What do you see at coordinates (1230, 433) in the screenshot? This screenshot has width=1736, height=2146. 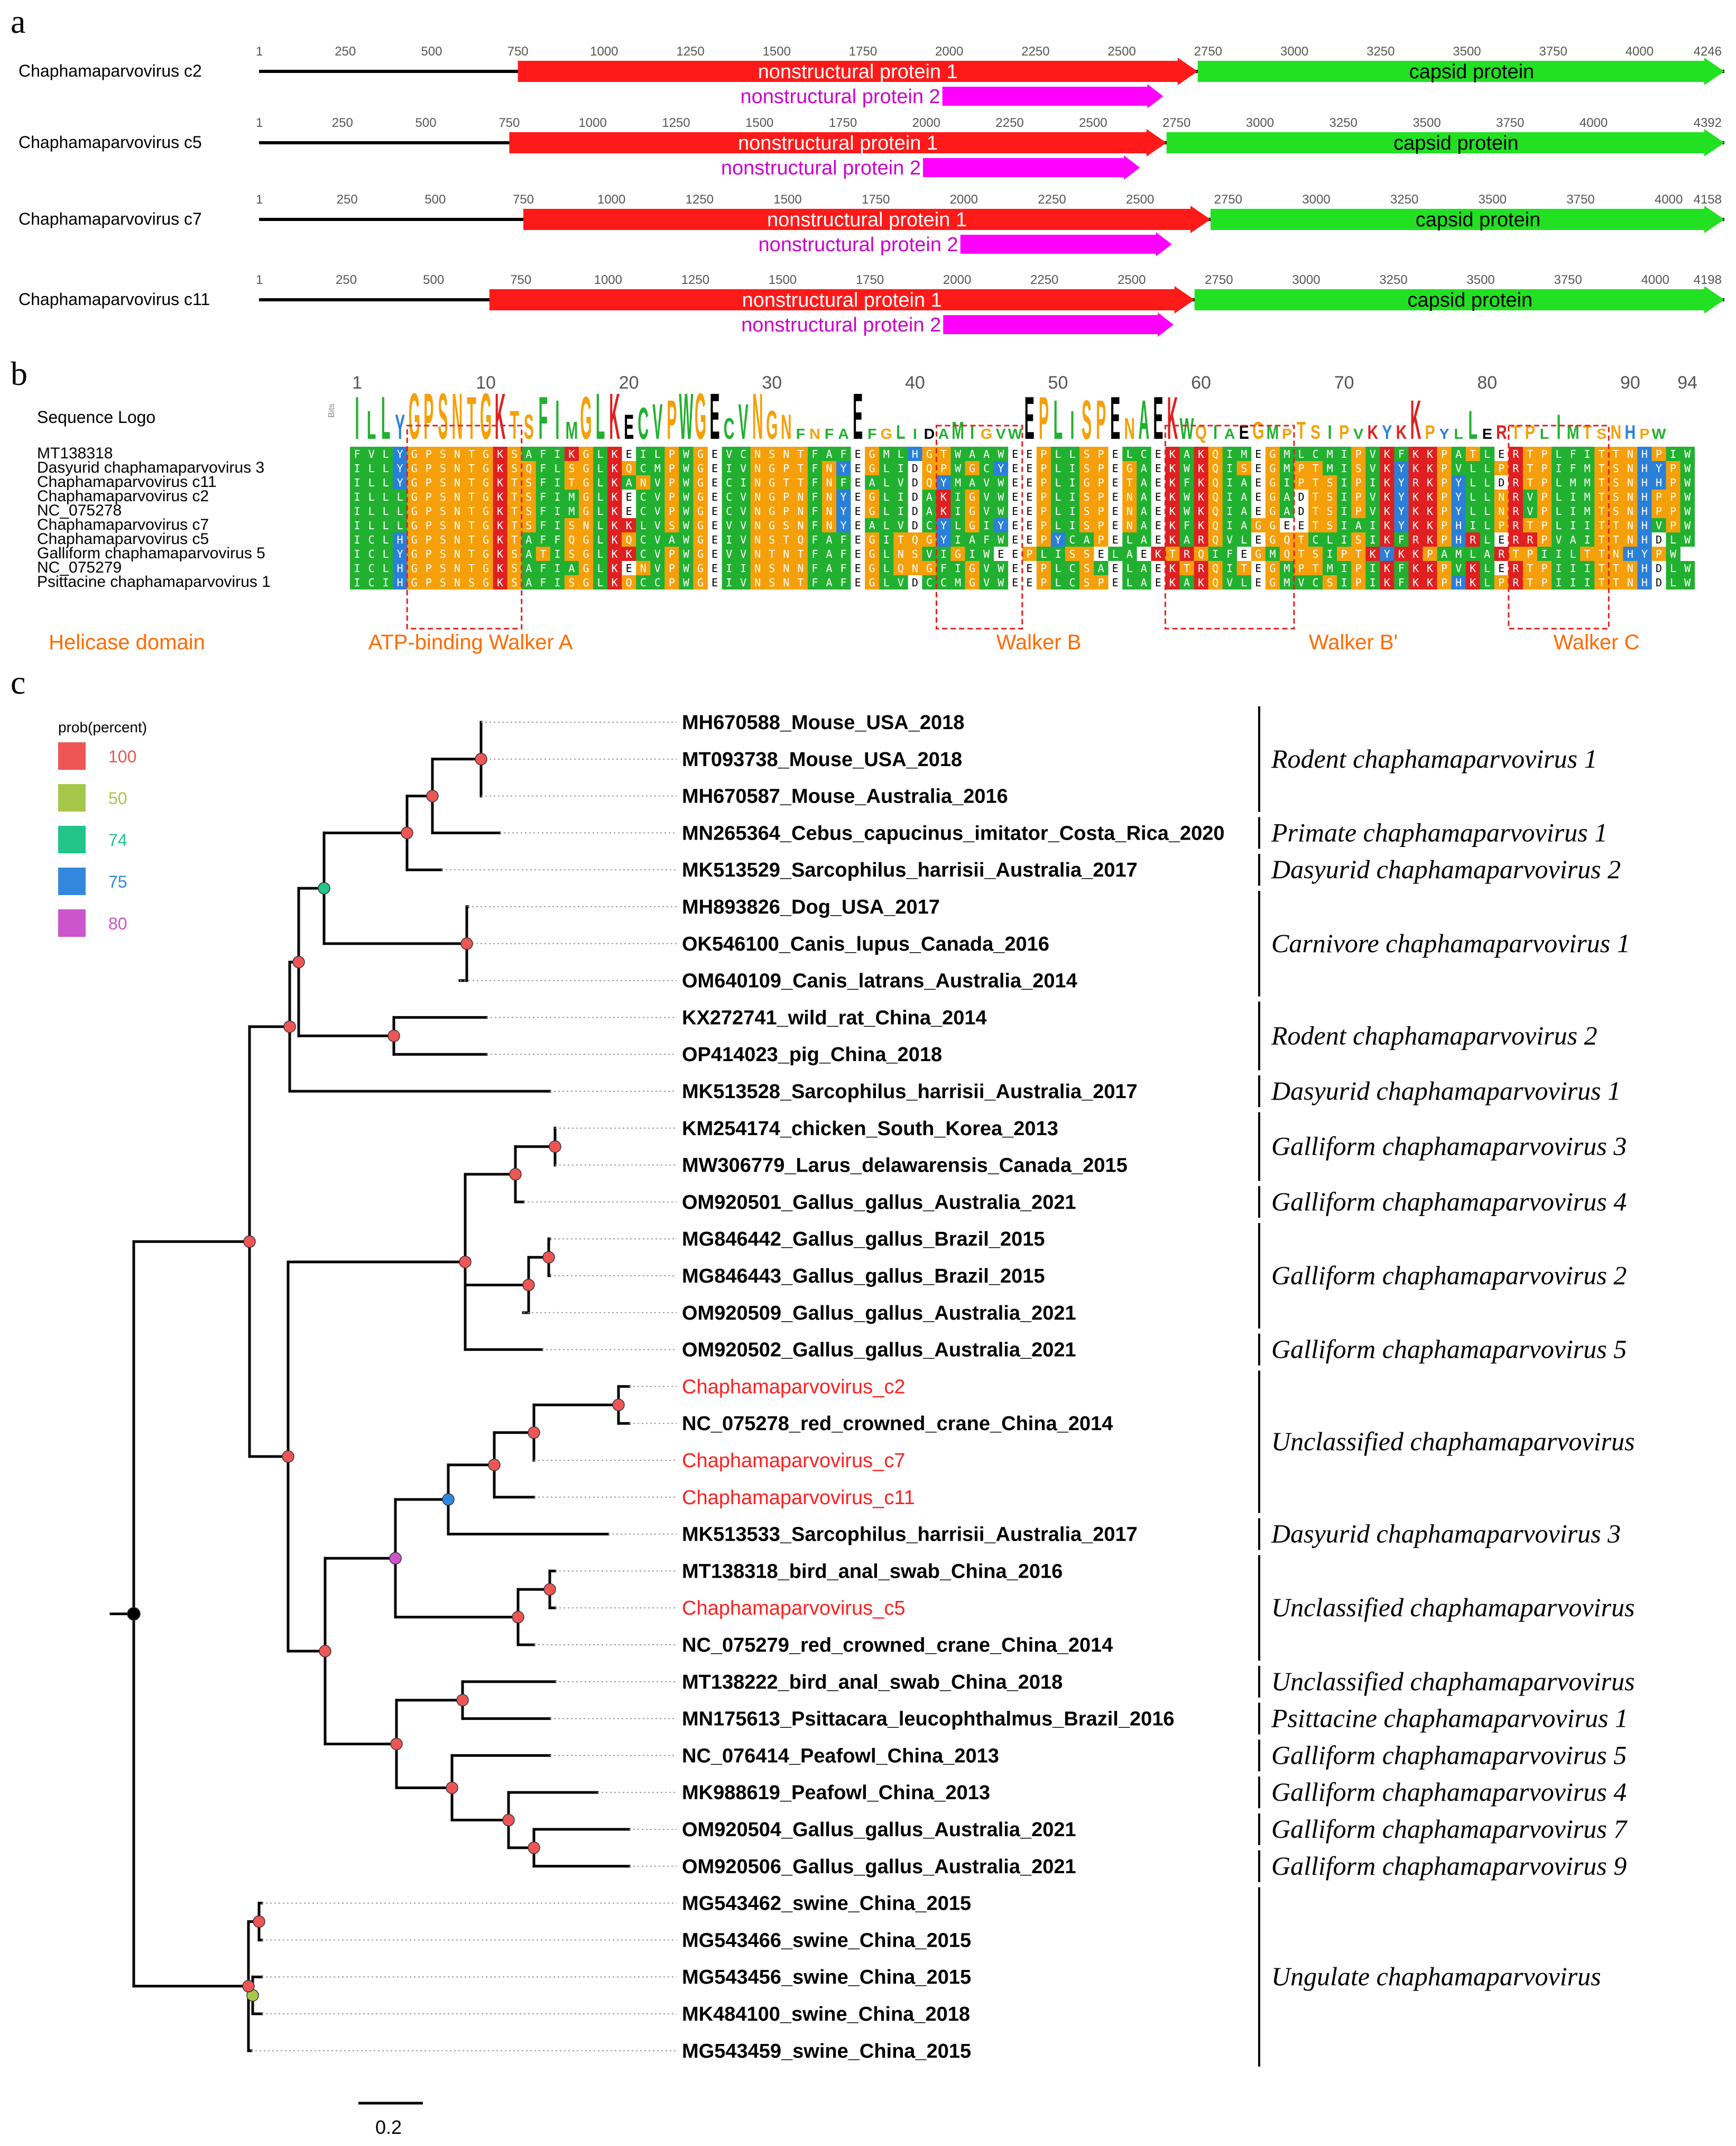 I see `logo-letter: A` at bounding box center [1230, 433].